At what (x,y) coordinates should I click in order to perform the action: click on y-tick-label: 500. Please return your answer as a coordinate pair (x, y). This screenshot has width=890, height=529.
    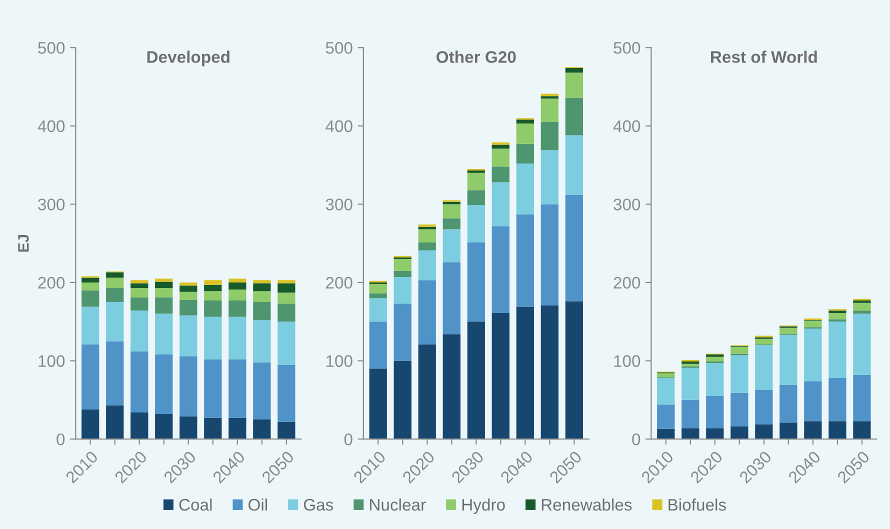
    Looking at the image, I should click on (627, 48).